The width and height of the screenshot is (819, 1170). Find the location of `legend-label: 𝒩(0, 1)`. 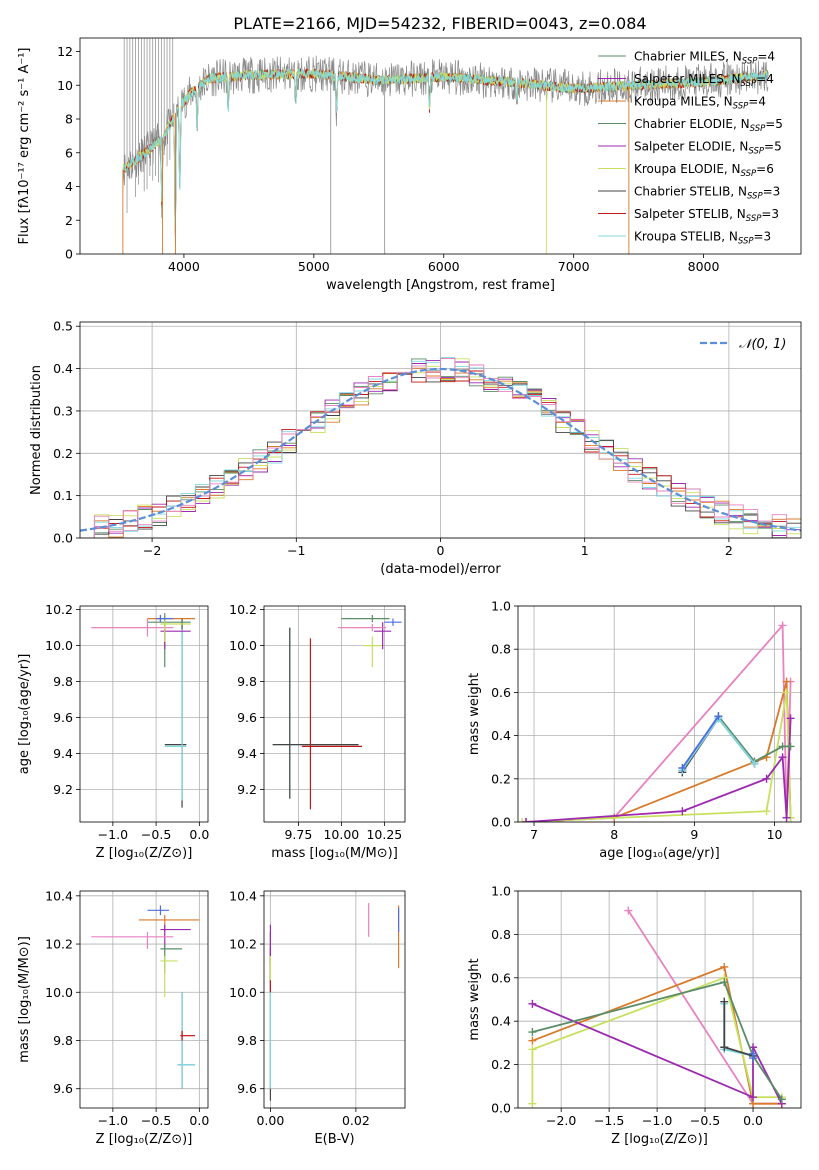

legend-label: 𝒩(0, 1) is located at coordinates (762, 344).